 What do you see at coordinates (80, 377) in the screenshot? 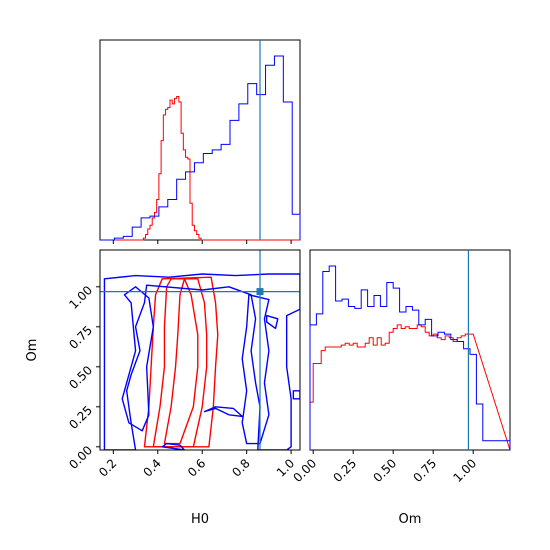
I see `contour-ytick-label: 0.50` at bounding box center [80, 377].